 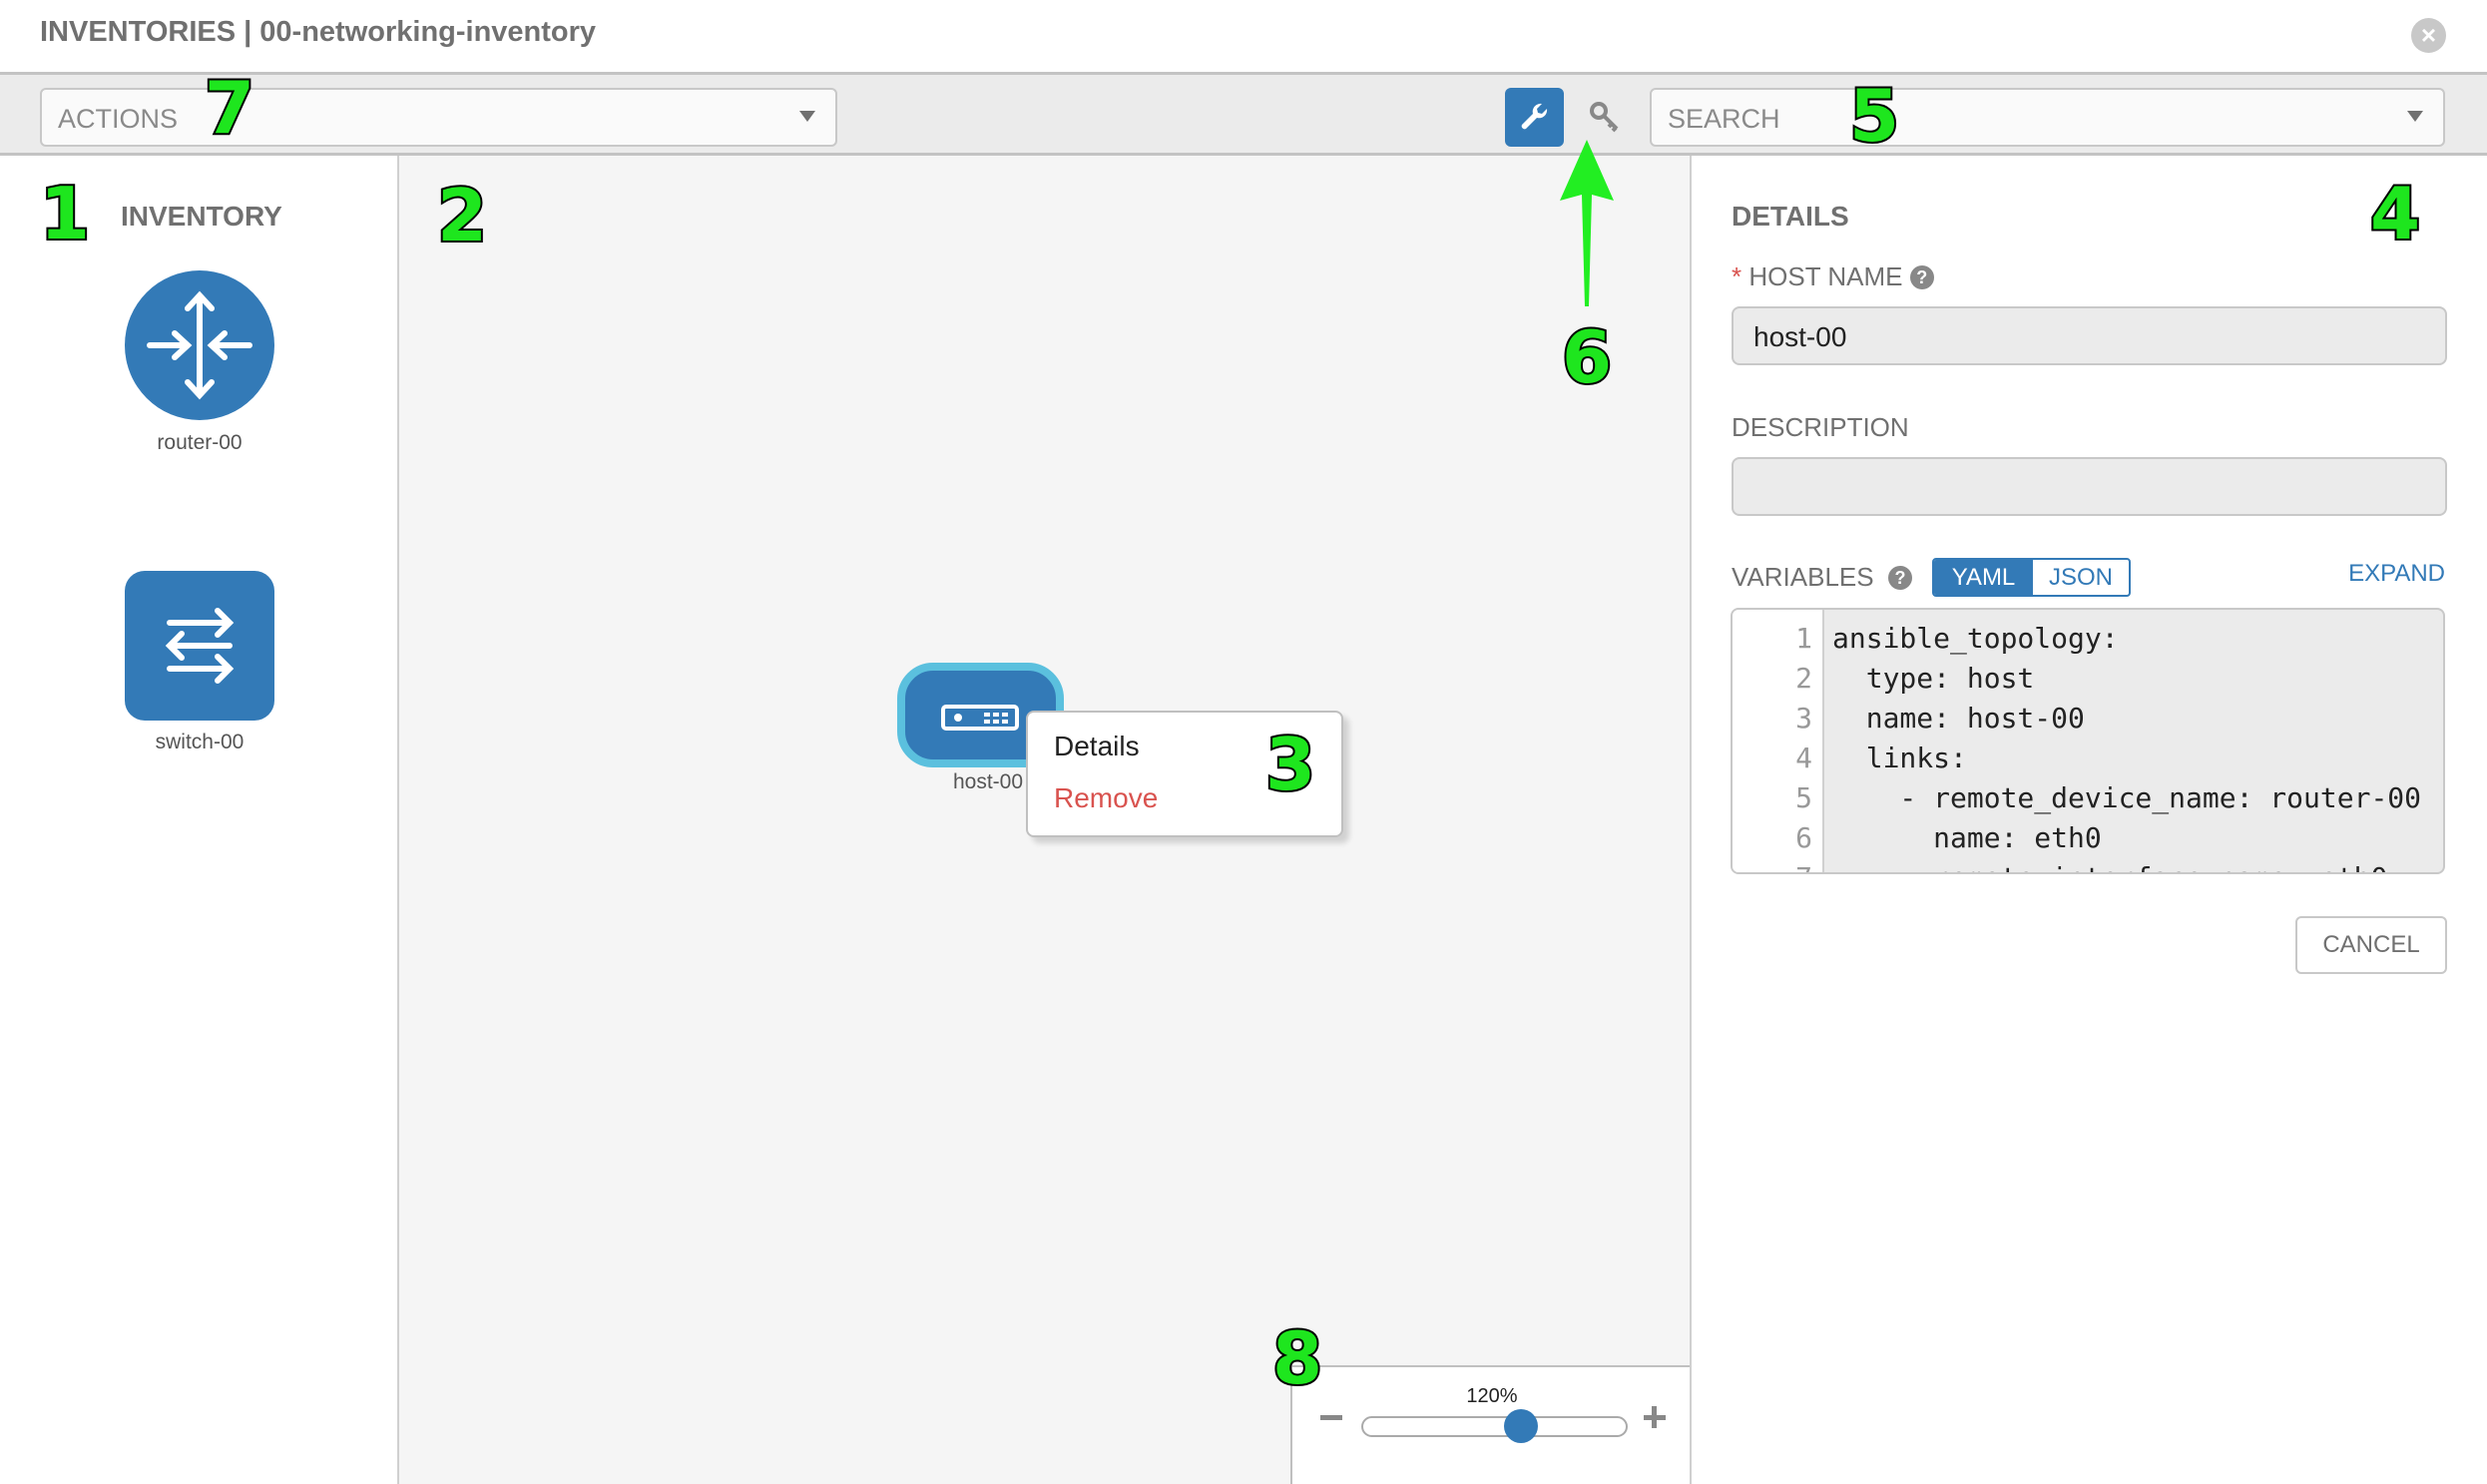 What do you see at coordinates (199, 646) in the screenshot?
I see `switch-icon` at bounding box center [199, 646].